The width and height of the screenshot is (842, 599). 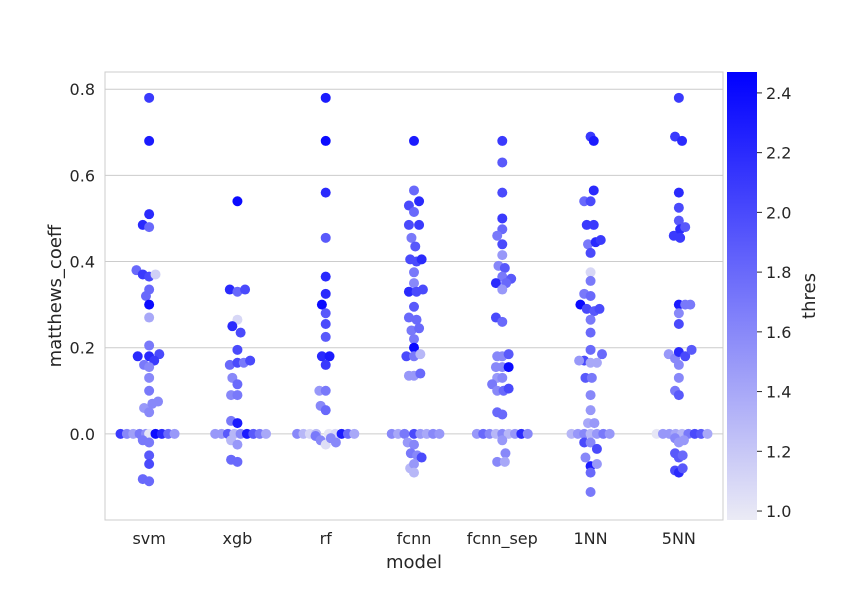 I want to click on colorbar-tick-label: 2.2, so click(x=778, y=153).